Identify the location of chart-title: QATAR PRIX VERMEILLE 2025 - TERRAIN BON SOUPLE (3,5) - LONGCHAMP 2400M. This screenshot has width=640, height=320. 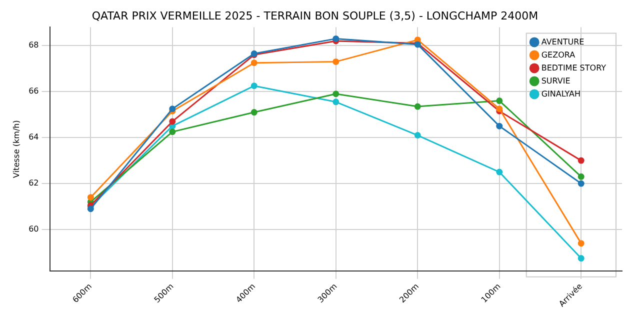
(315, 15).